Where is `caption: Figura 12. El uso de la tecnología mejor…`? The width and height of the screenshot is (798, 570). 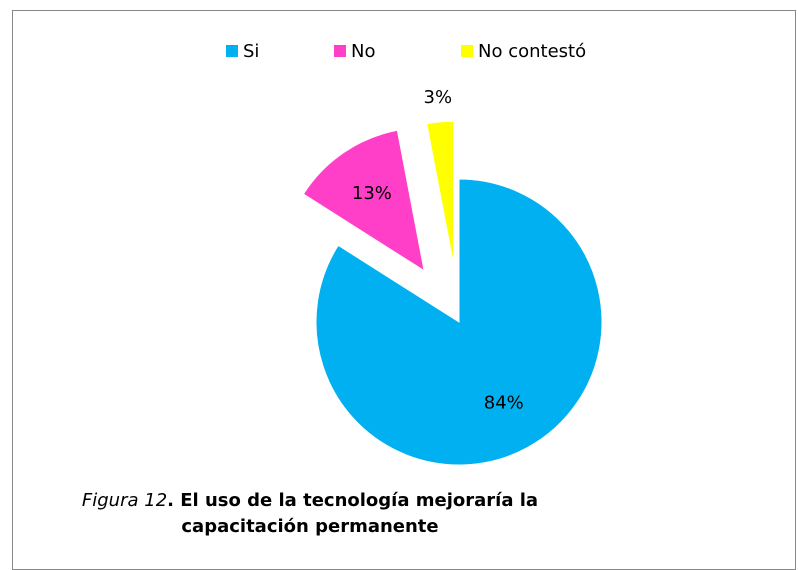
caption: Figura 12. El uso de la tecnología mejor… is located at coordinates (310, 514).